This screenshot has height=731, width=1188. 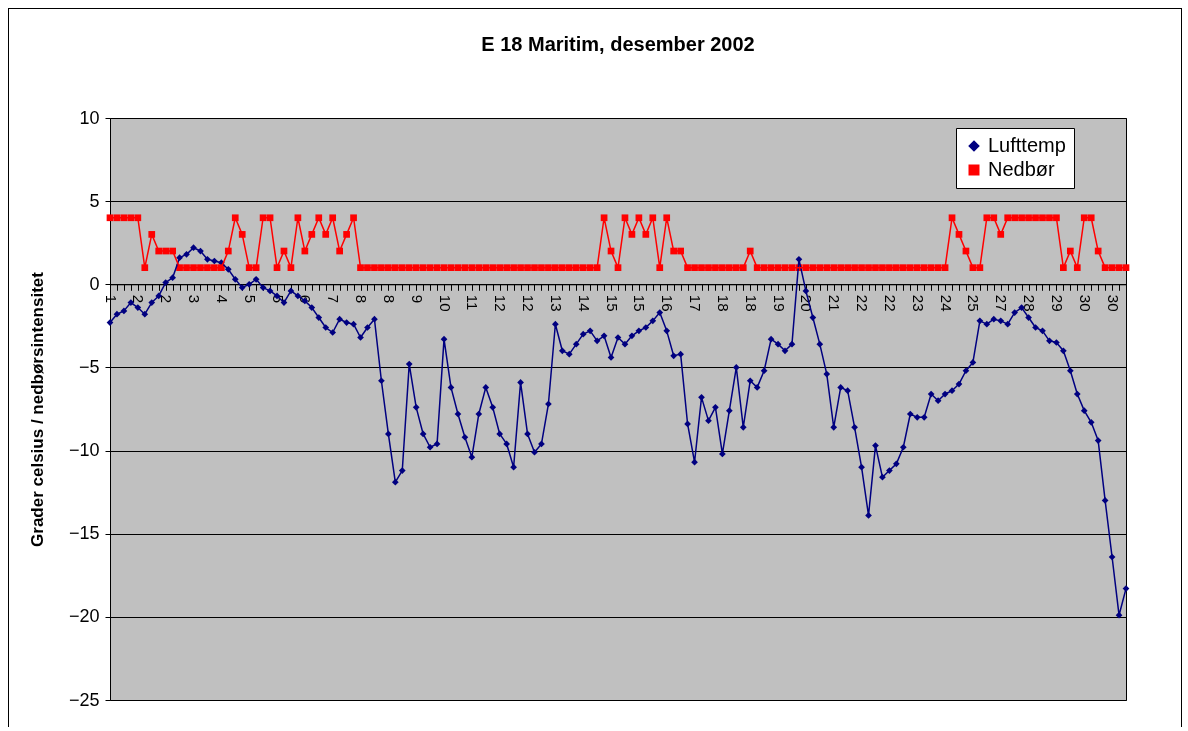 I want to click on x-tick-label: 29, so click(x=1057, y=303).